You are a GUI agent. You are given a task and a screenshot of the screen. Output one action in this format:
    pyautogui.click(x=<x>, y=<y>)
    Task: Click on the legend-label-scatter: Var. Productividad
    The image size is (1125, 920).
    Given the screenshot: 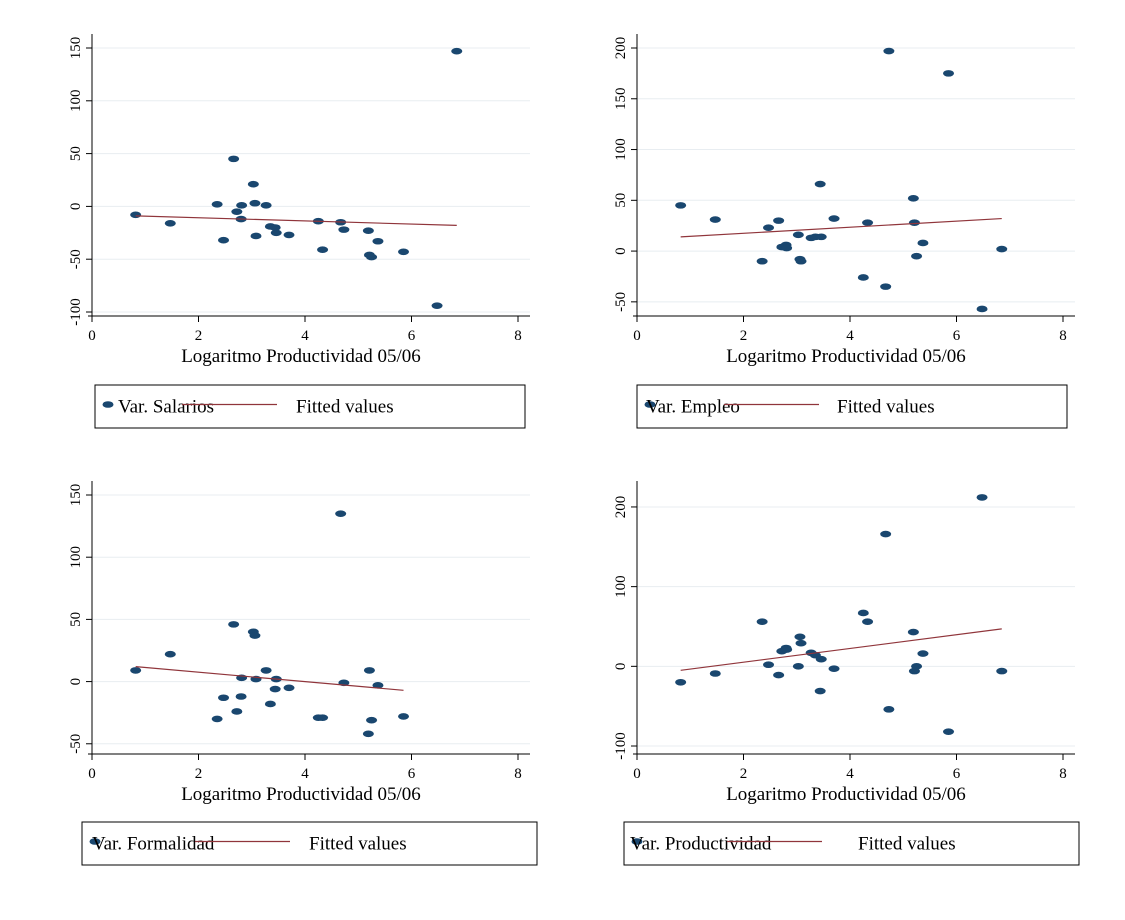 What is the action you would take?
    pyautogui.click(x=701, y=844)
    